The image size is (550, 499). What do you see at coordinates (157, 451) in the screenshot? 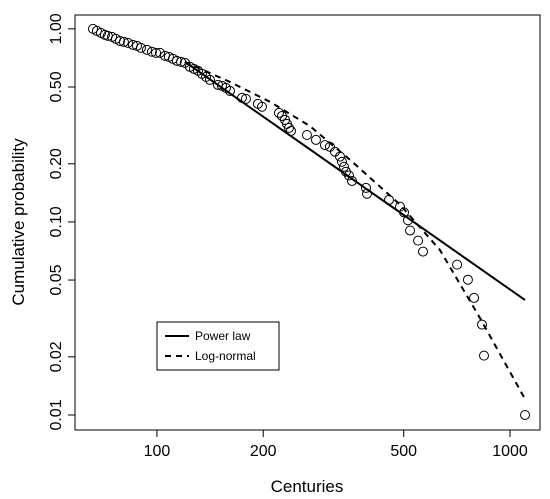
I see `x-tick-label: 100` at bounding box center [157, 451].